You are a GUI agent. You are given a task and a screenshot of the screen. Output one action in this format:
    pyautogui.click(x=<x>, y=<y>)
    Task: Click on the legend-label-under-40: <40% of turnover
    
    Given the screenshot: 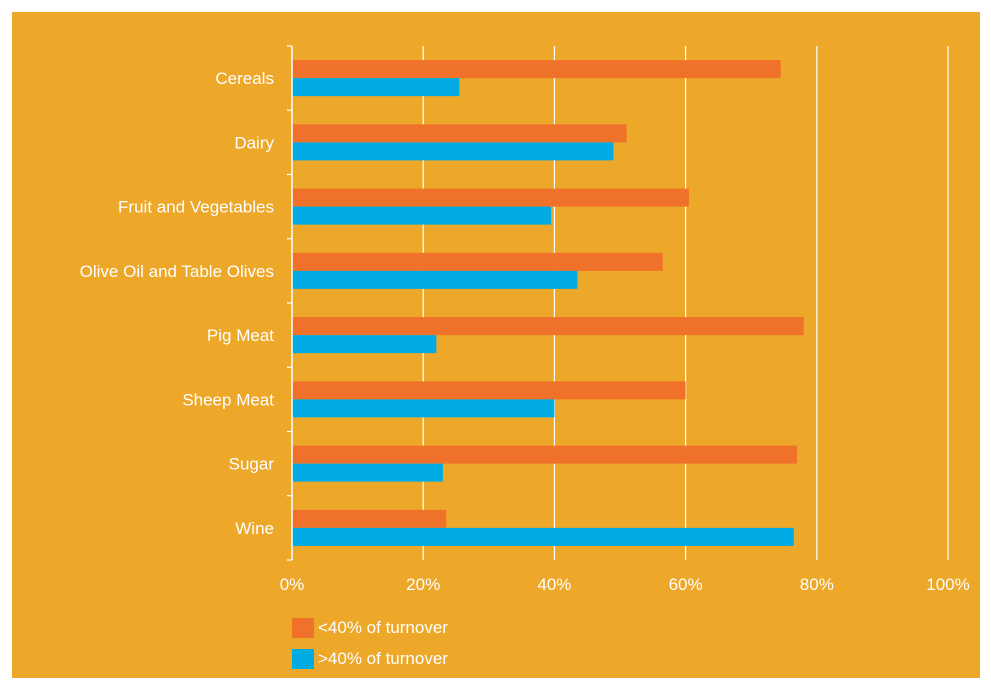 What is the action you would take?
    pyautogui.click(x=383, y=627)
    